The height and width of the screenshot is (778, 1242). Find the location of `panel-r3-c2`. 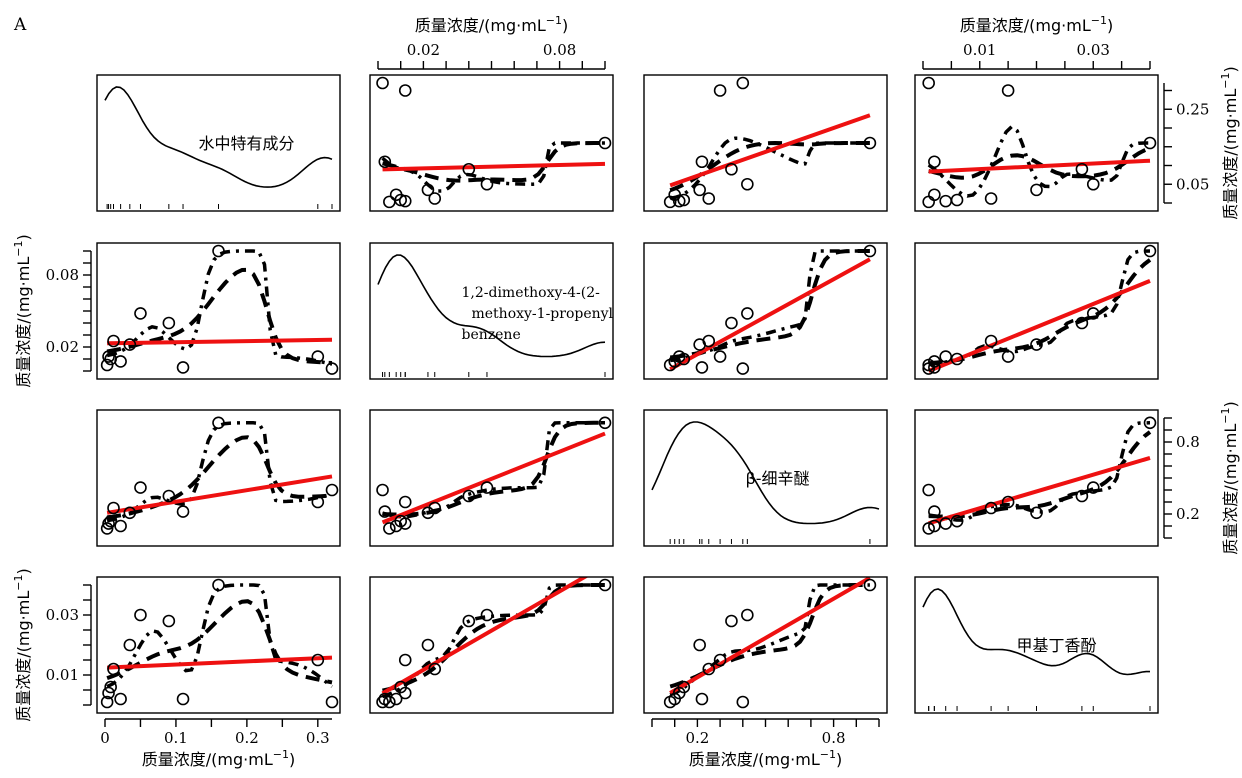

panel-r3-c2 is located at coordinates (765, 645).